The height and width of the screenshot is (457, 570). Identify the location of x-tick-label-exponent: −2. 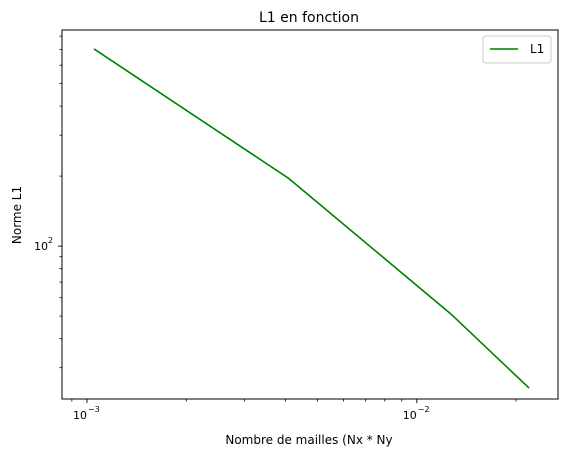
(424, 409).